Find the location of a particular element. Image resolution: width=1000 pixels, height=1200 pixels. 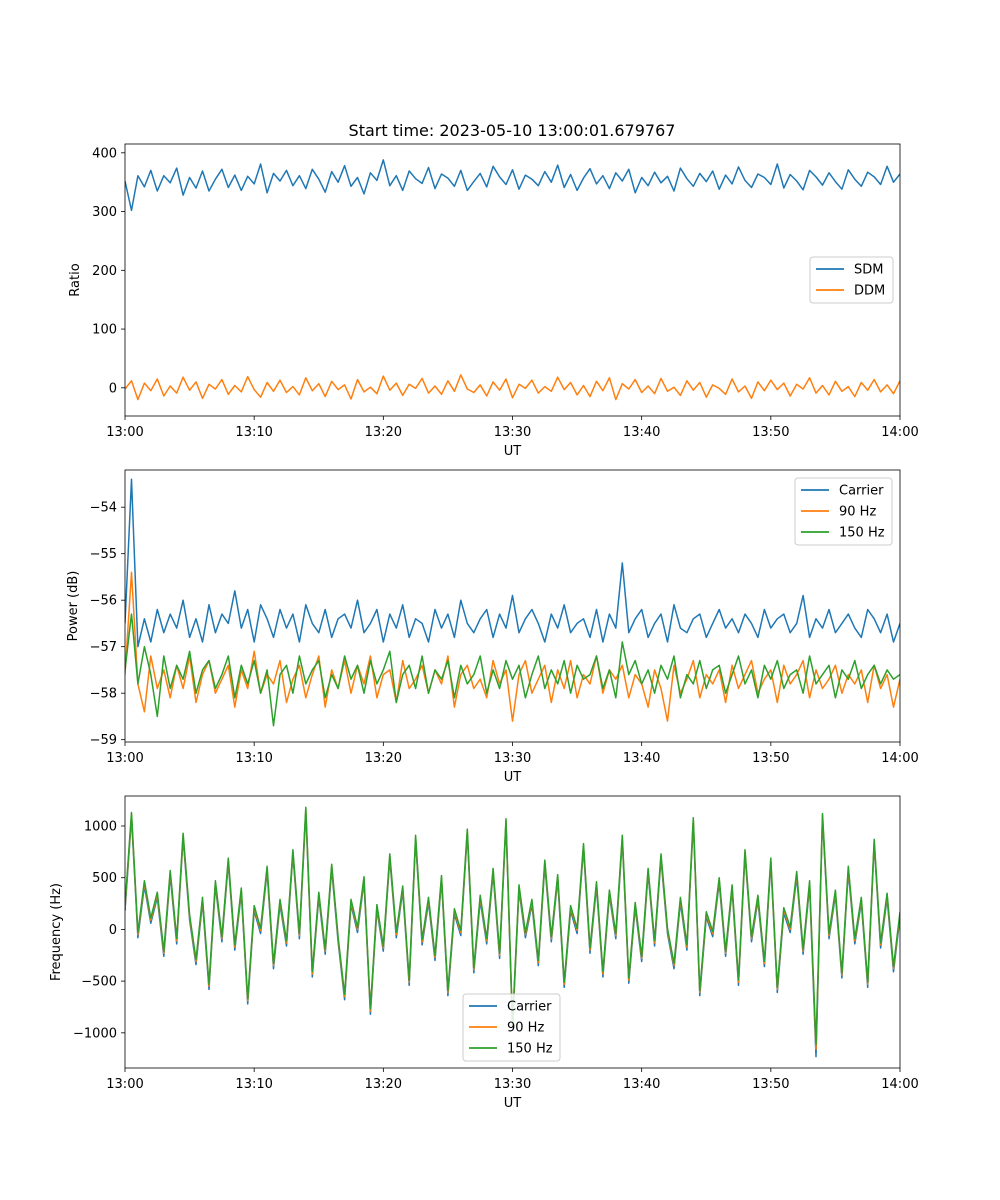

series-line-sdm is located at coordinates (512, 185).